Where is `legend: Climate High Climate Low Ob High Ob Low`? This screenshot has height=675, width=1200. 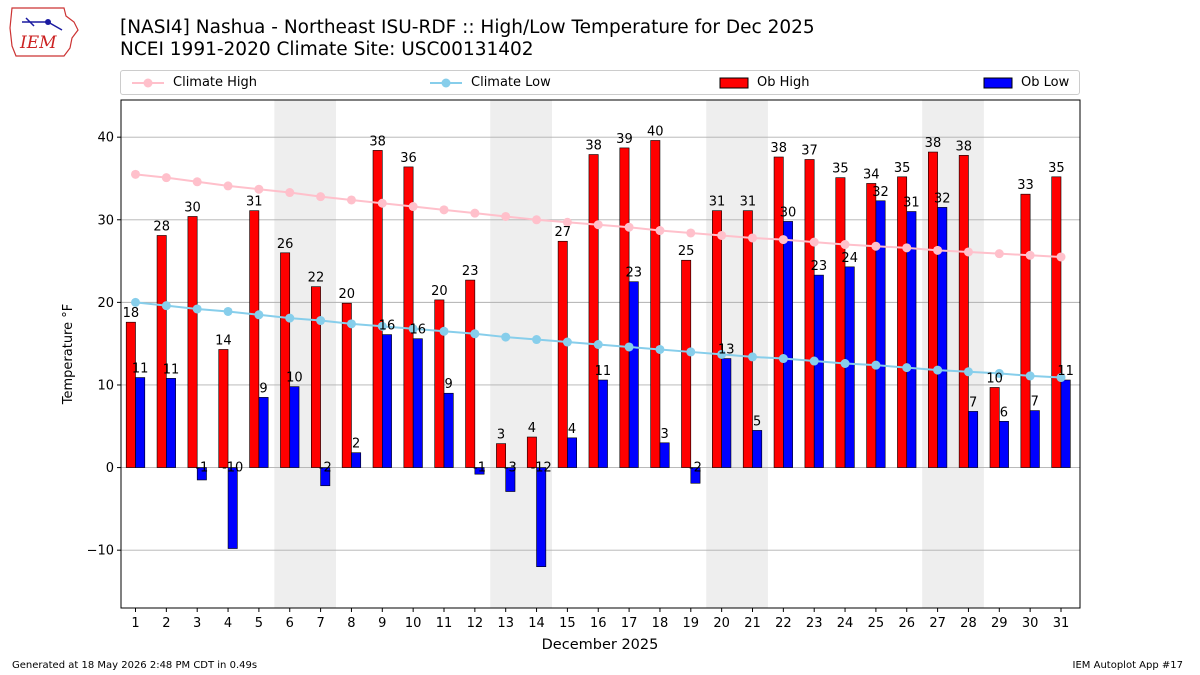 legend: Climate High Climate Low Ob High Ob Low is located at coordinates (600, 82).